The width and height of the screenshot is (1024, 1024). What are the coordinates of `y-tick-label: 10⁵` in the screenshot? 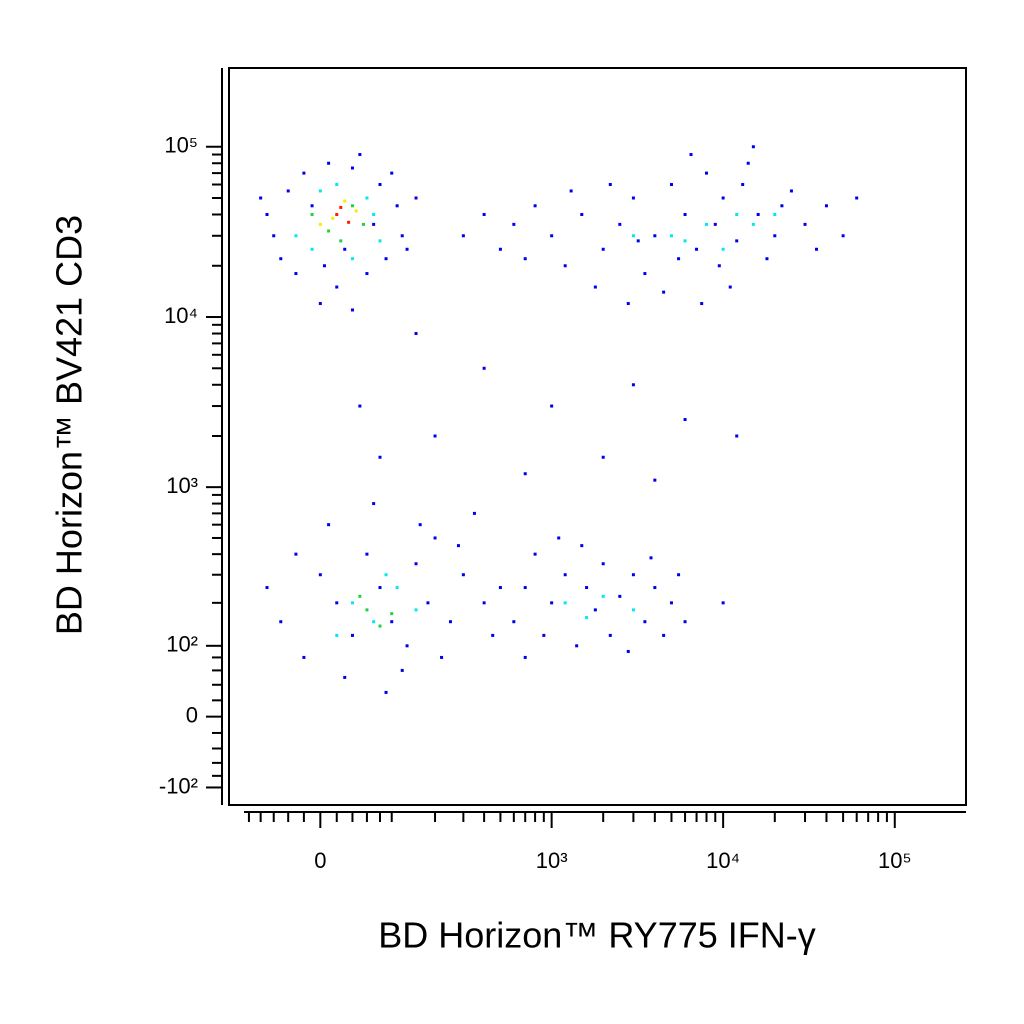 It's located at (181, 145).